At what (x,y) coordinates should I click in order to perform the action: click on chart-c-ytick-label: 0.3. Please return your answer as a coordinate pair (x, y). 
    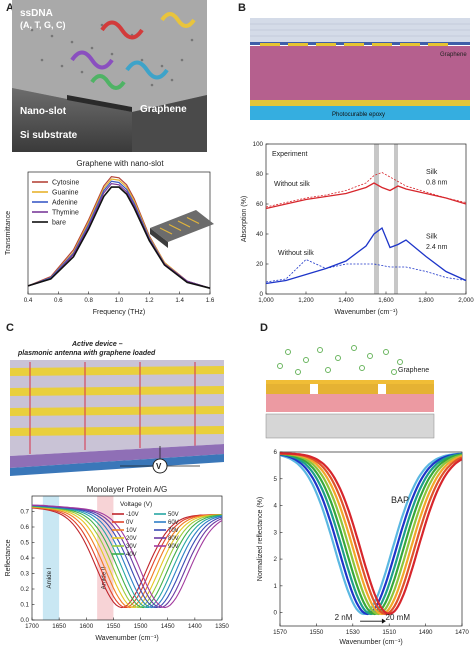
    Looking at the image, I should click on (24, 574).